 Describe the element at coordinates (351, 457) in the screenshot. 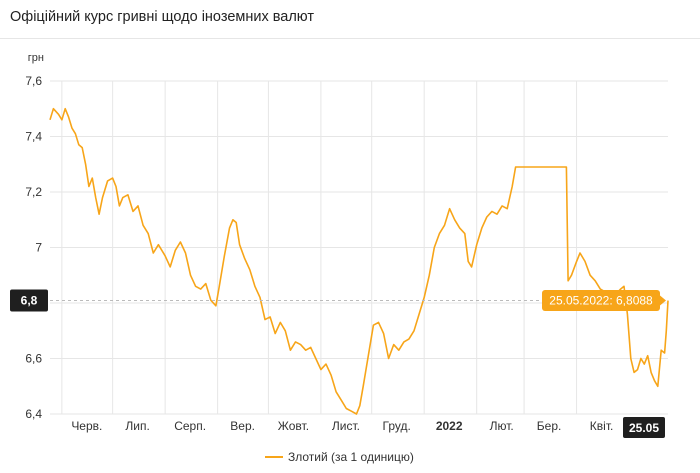

I see `legend-label: Злотий (за 1 одиницю)` at that location.